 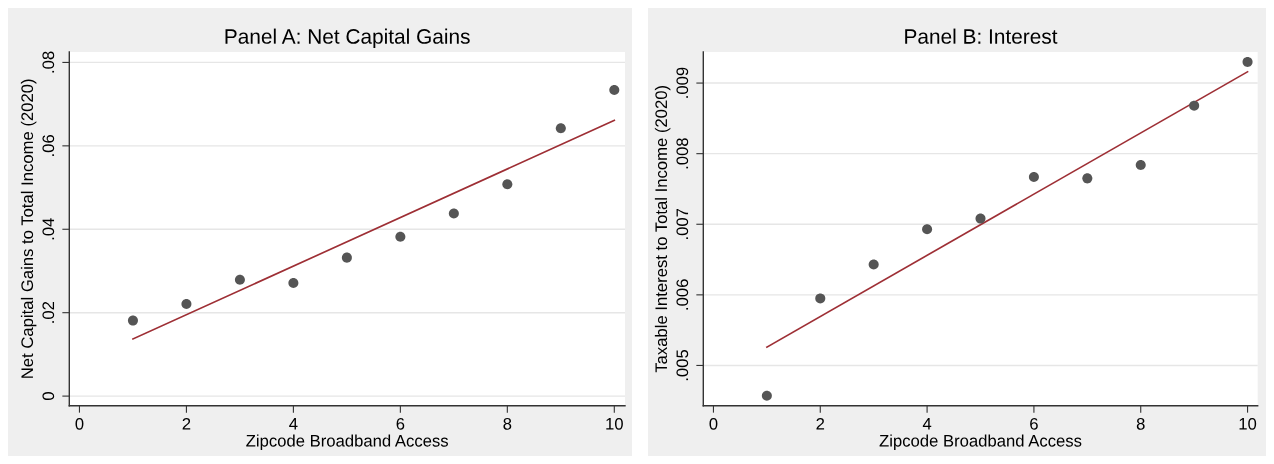 I want to click on y-tick-label: .08, so click(x=48, y=62).